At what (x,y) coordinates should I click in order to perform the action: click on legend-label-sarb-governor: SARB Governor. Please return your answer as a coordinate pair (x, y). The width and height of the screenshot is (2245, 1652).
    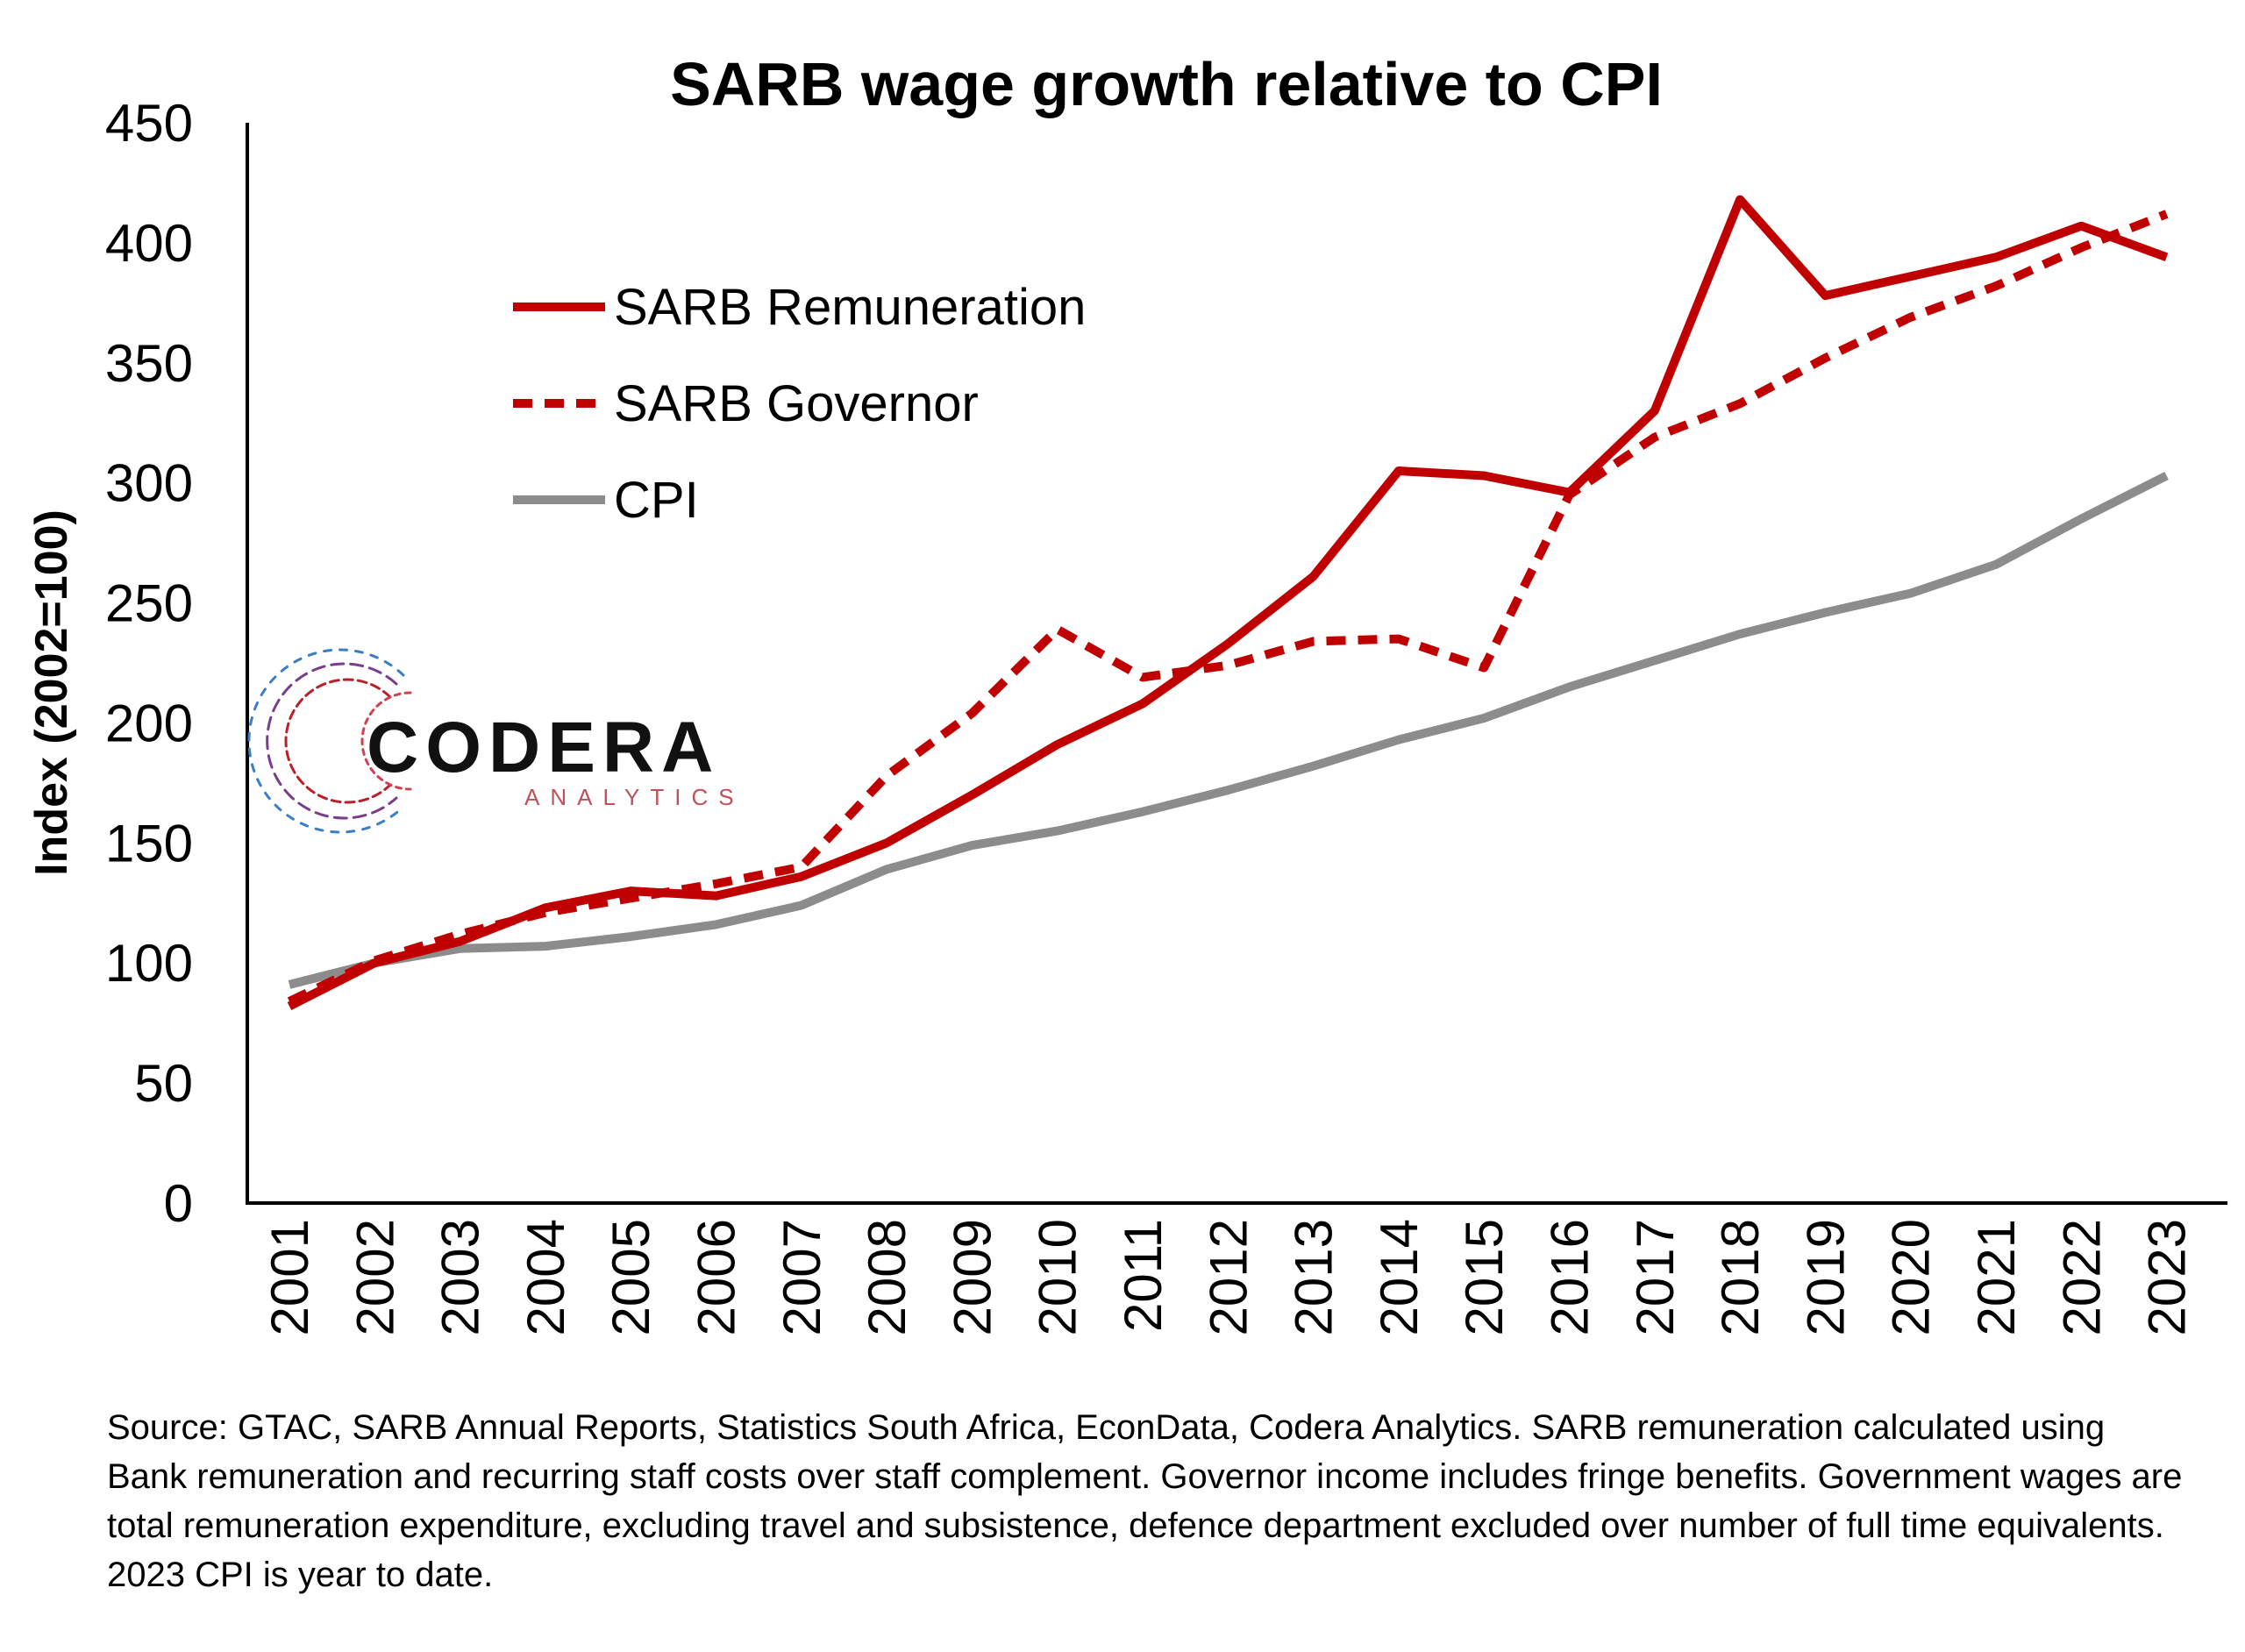
    Looking at the image, I should click on (796, 403).